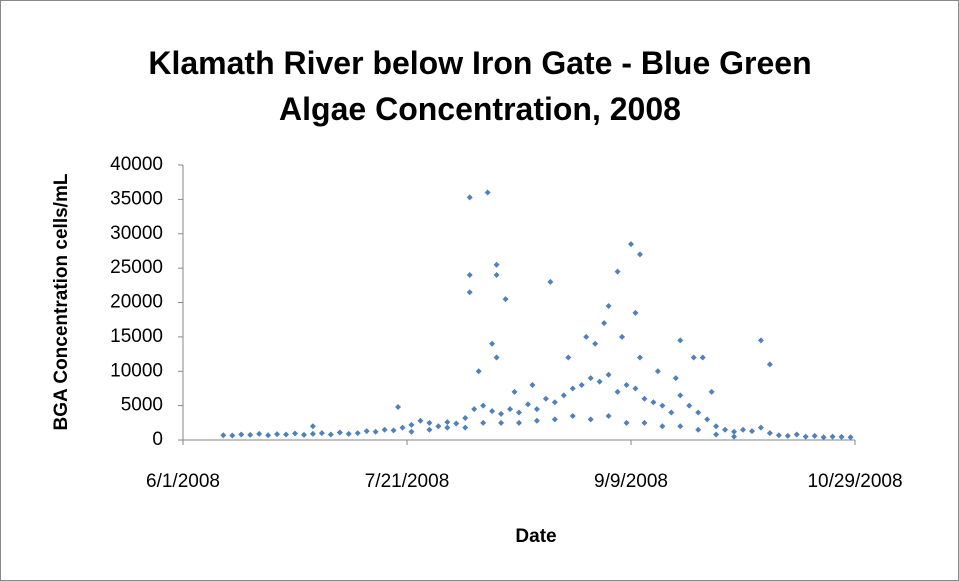  I want to click on x-axis-label: Date, so click(535, 536).